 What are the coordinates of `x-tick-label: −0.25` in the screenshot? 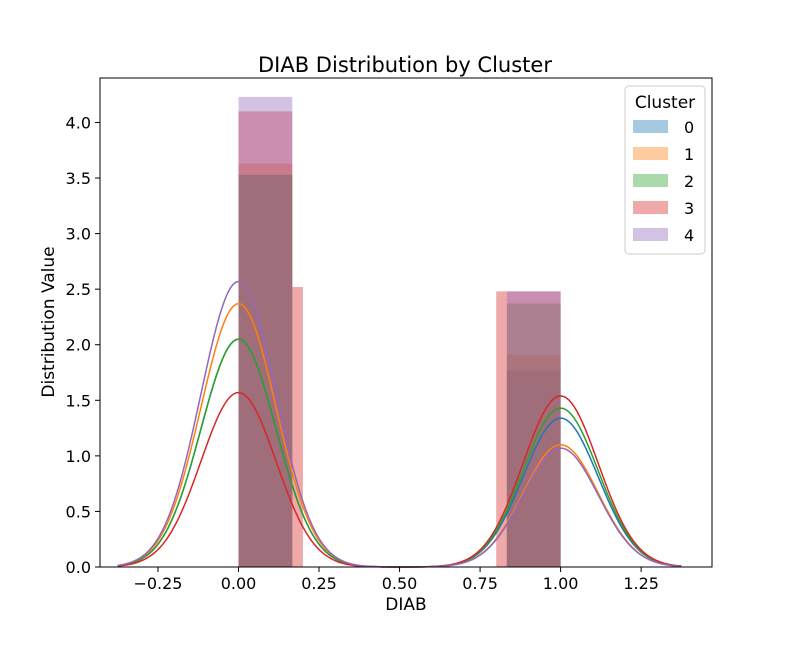 It's located at (157, 583).